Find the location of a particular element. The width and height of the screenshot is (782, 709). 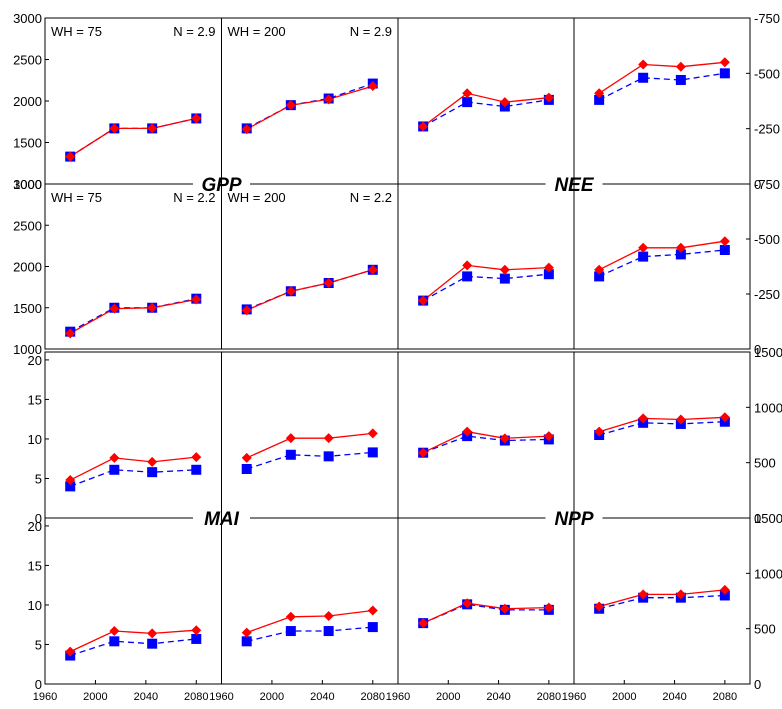

npp-series-b-line is located at coordinates (485, 444).